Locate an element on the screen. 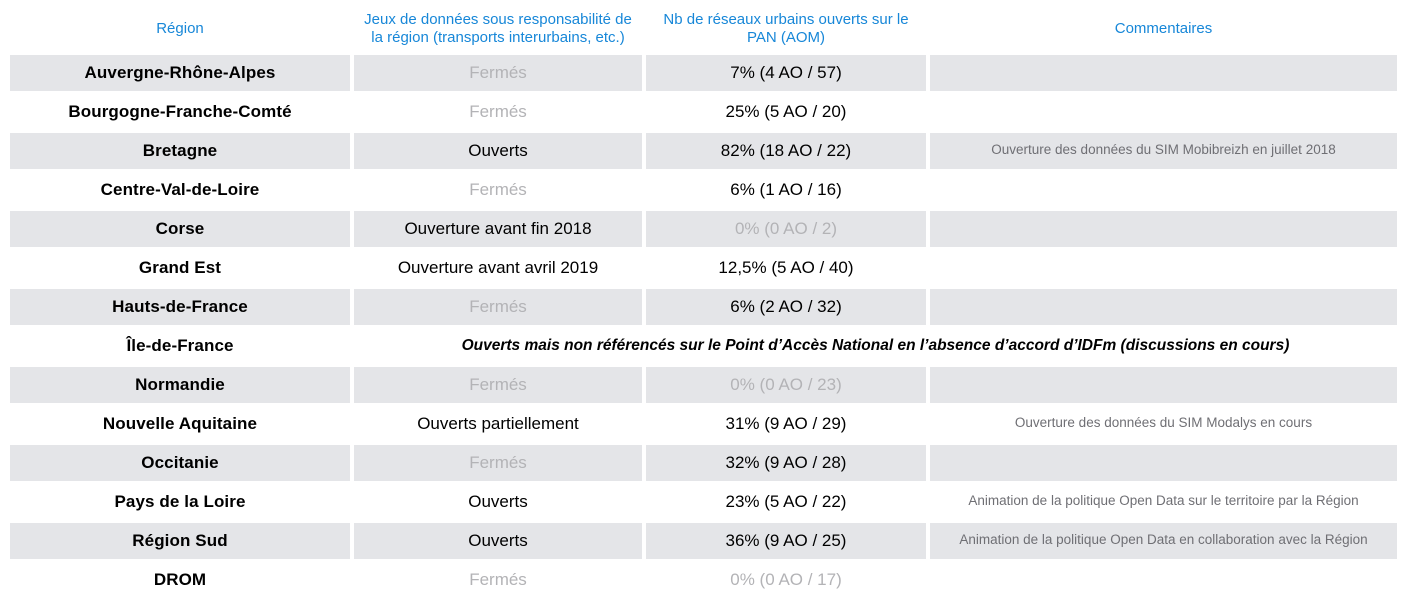  table-row-hauts-de-france: Hauts-de-France Fermés 6% (2 AO / 32) is located at coordinates (703, 306).